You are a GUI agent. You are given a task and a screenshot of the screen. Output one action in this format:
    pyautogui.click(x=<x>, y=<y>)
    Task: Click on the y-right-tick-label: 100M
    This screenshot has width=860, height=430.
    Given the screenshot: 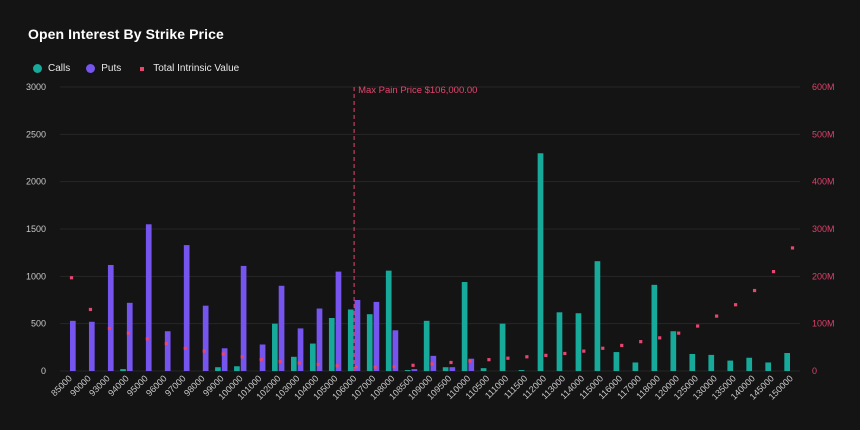 What is the action you would take?
    pyautogui.click(x=823, y=324)
    